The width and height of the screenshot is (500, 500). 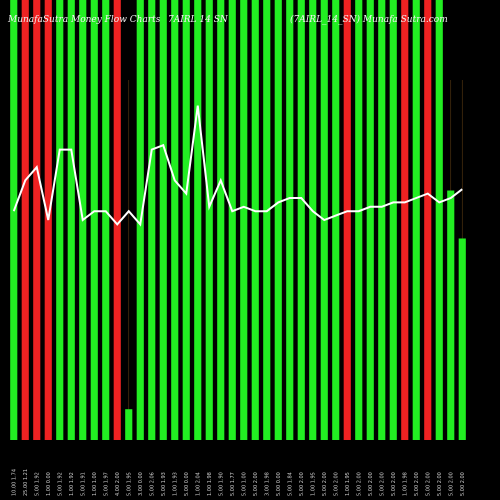 What do you see at coordinates (26, 482) in the screenshot?
I see `x-tick-label: 25.00 1.21` at bounding box center [26, 482].